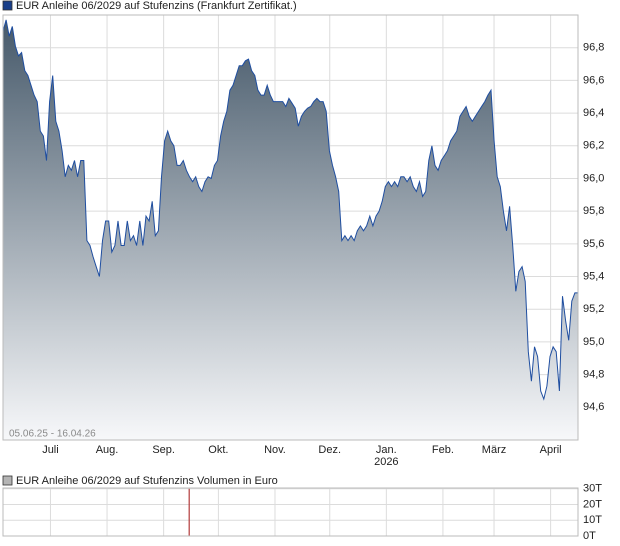 The image size is (620, 546). Describe the element at coordinates (593, 375) in the screenshot. I see `y-tick-label: 94,8` at that location.